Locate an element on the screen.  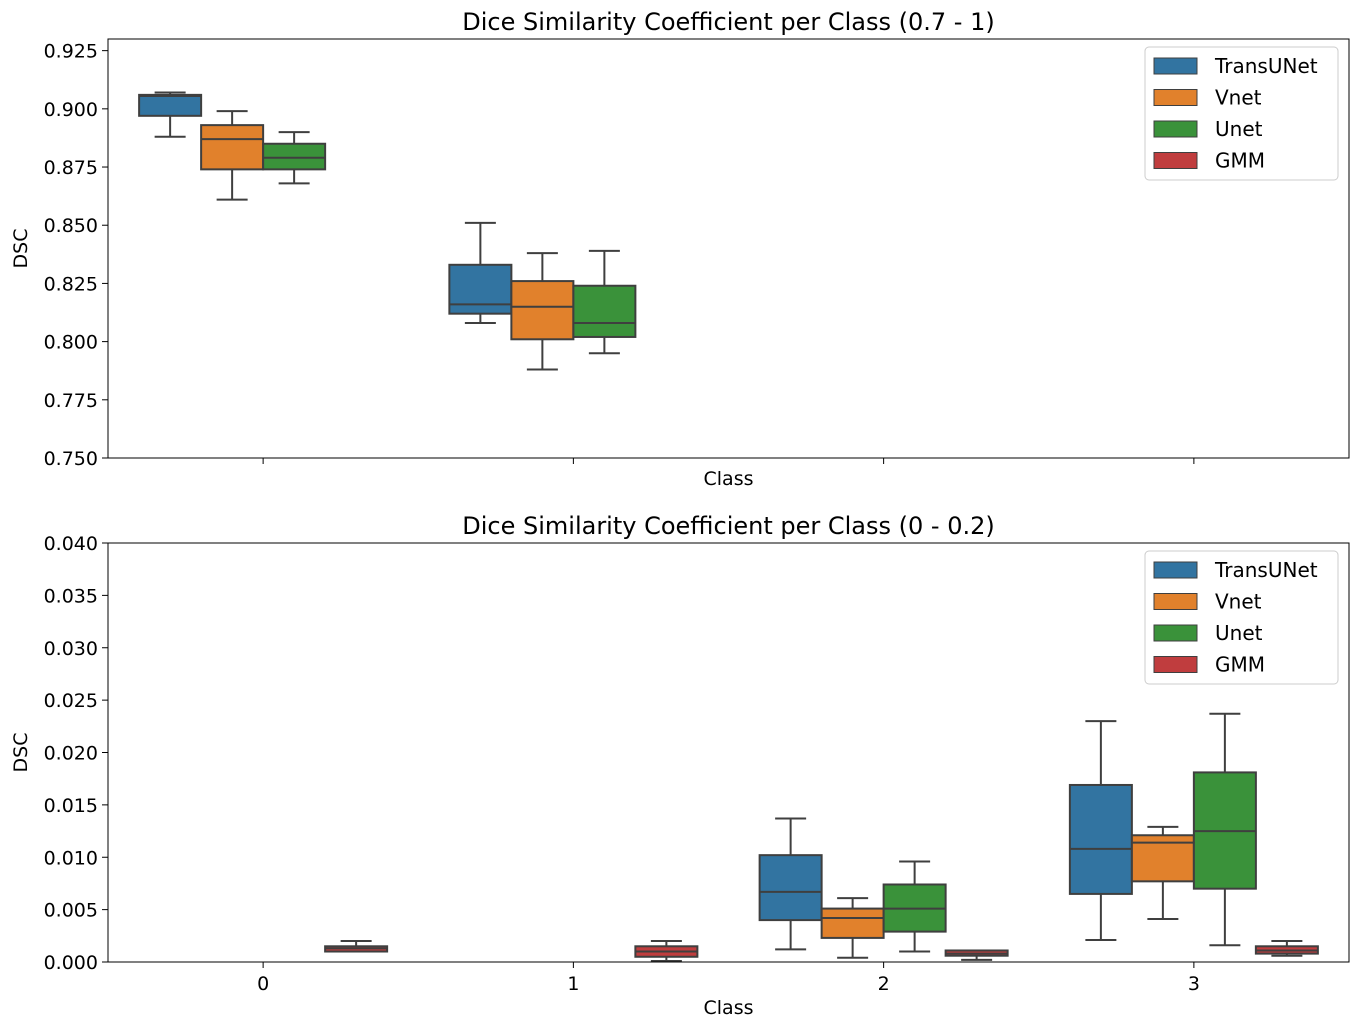
y-tick-label: 0.010 is located at coordinates (71, 858).